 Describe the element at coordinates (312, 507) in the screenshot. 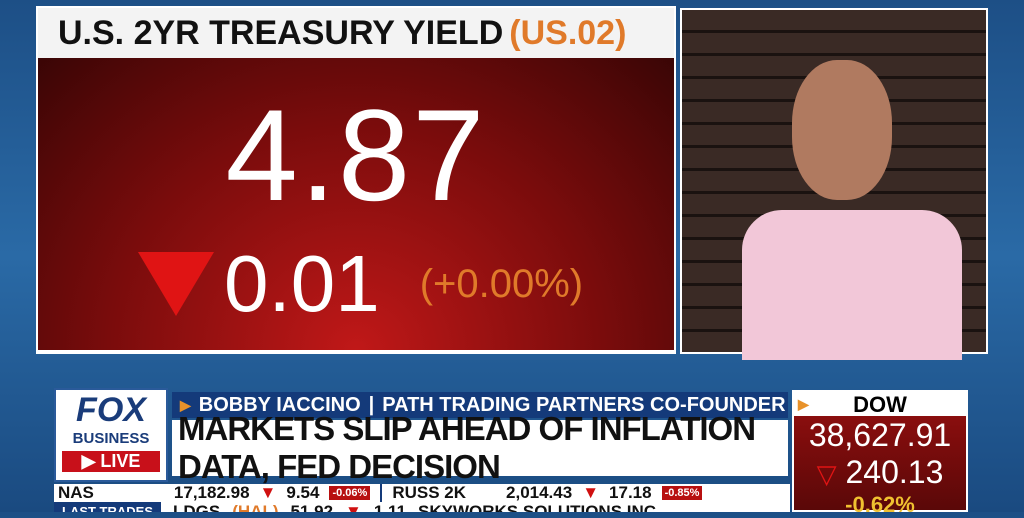

I see `trade-price: 51.92` at that location.